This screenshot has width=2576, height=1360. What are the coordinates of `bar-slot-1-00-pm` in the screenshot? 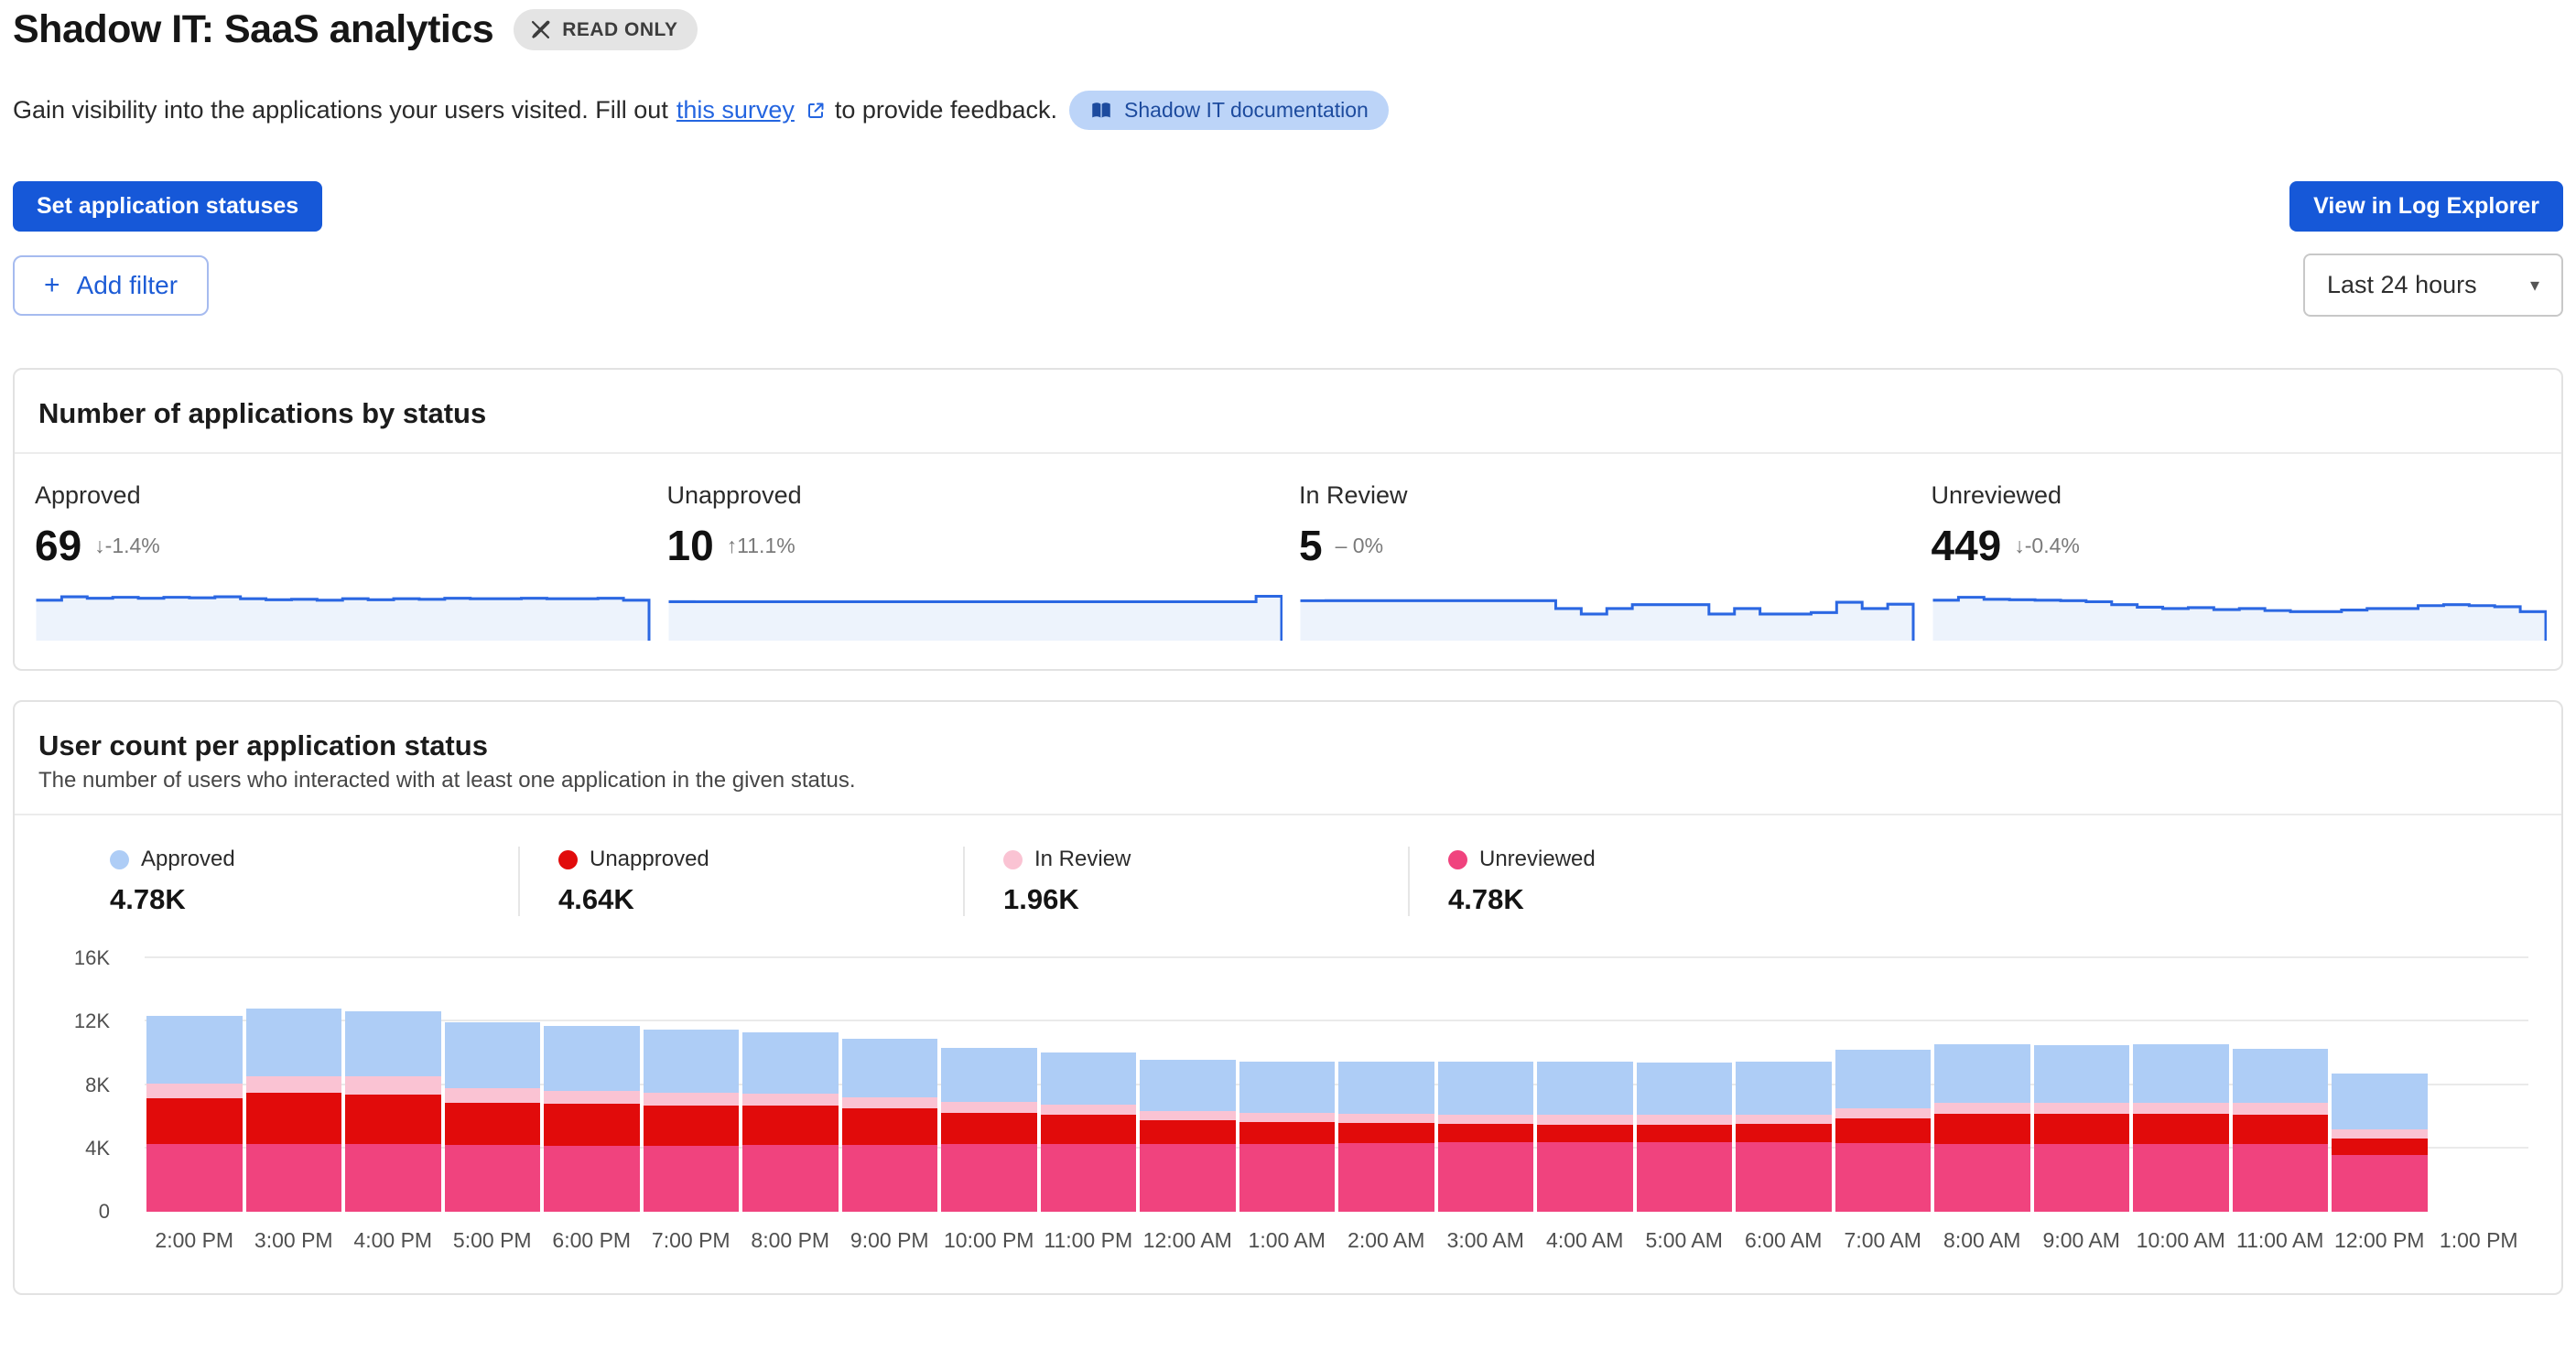 It's located at (2480, 1085).